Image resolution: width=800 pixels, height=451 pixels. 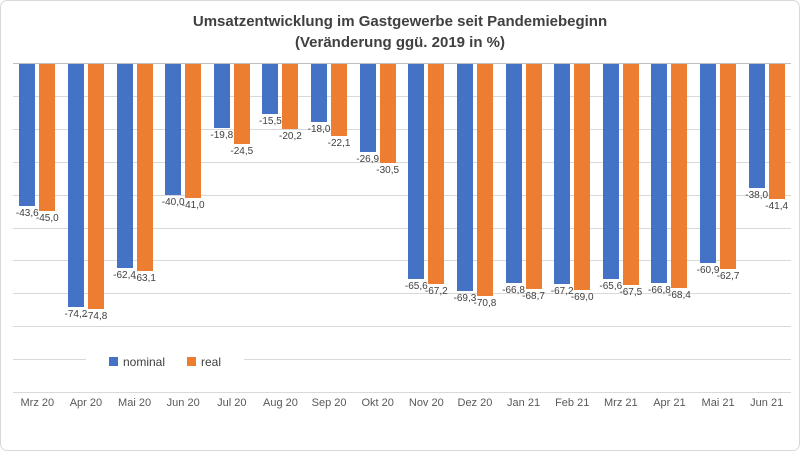 I want to click on legend-item-real: real, so click(x=204, y=362).